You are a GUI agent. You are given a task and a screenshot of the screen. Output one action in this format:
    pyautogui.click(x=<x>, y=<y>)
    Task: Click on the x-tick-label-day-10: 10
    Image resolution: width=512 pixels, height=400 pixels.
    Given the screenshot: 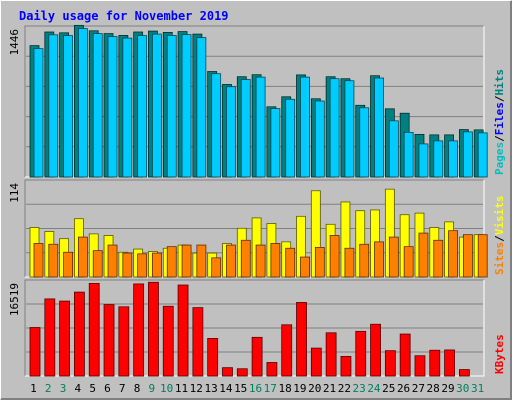 What is the action you would take?
    pyautogui.click(x=166, y=388)
    